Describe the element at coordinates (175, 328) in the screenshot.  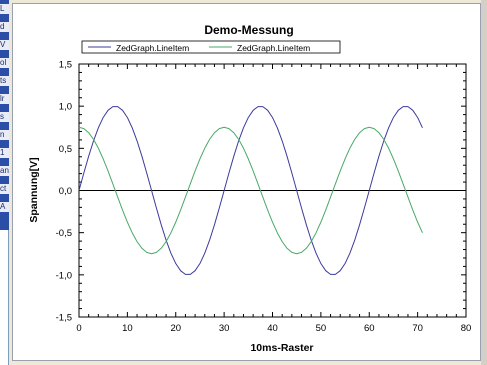
I see `x-tick-label: 20` at that location.